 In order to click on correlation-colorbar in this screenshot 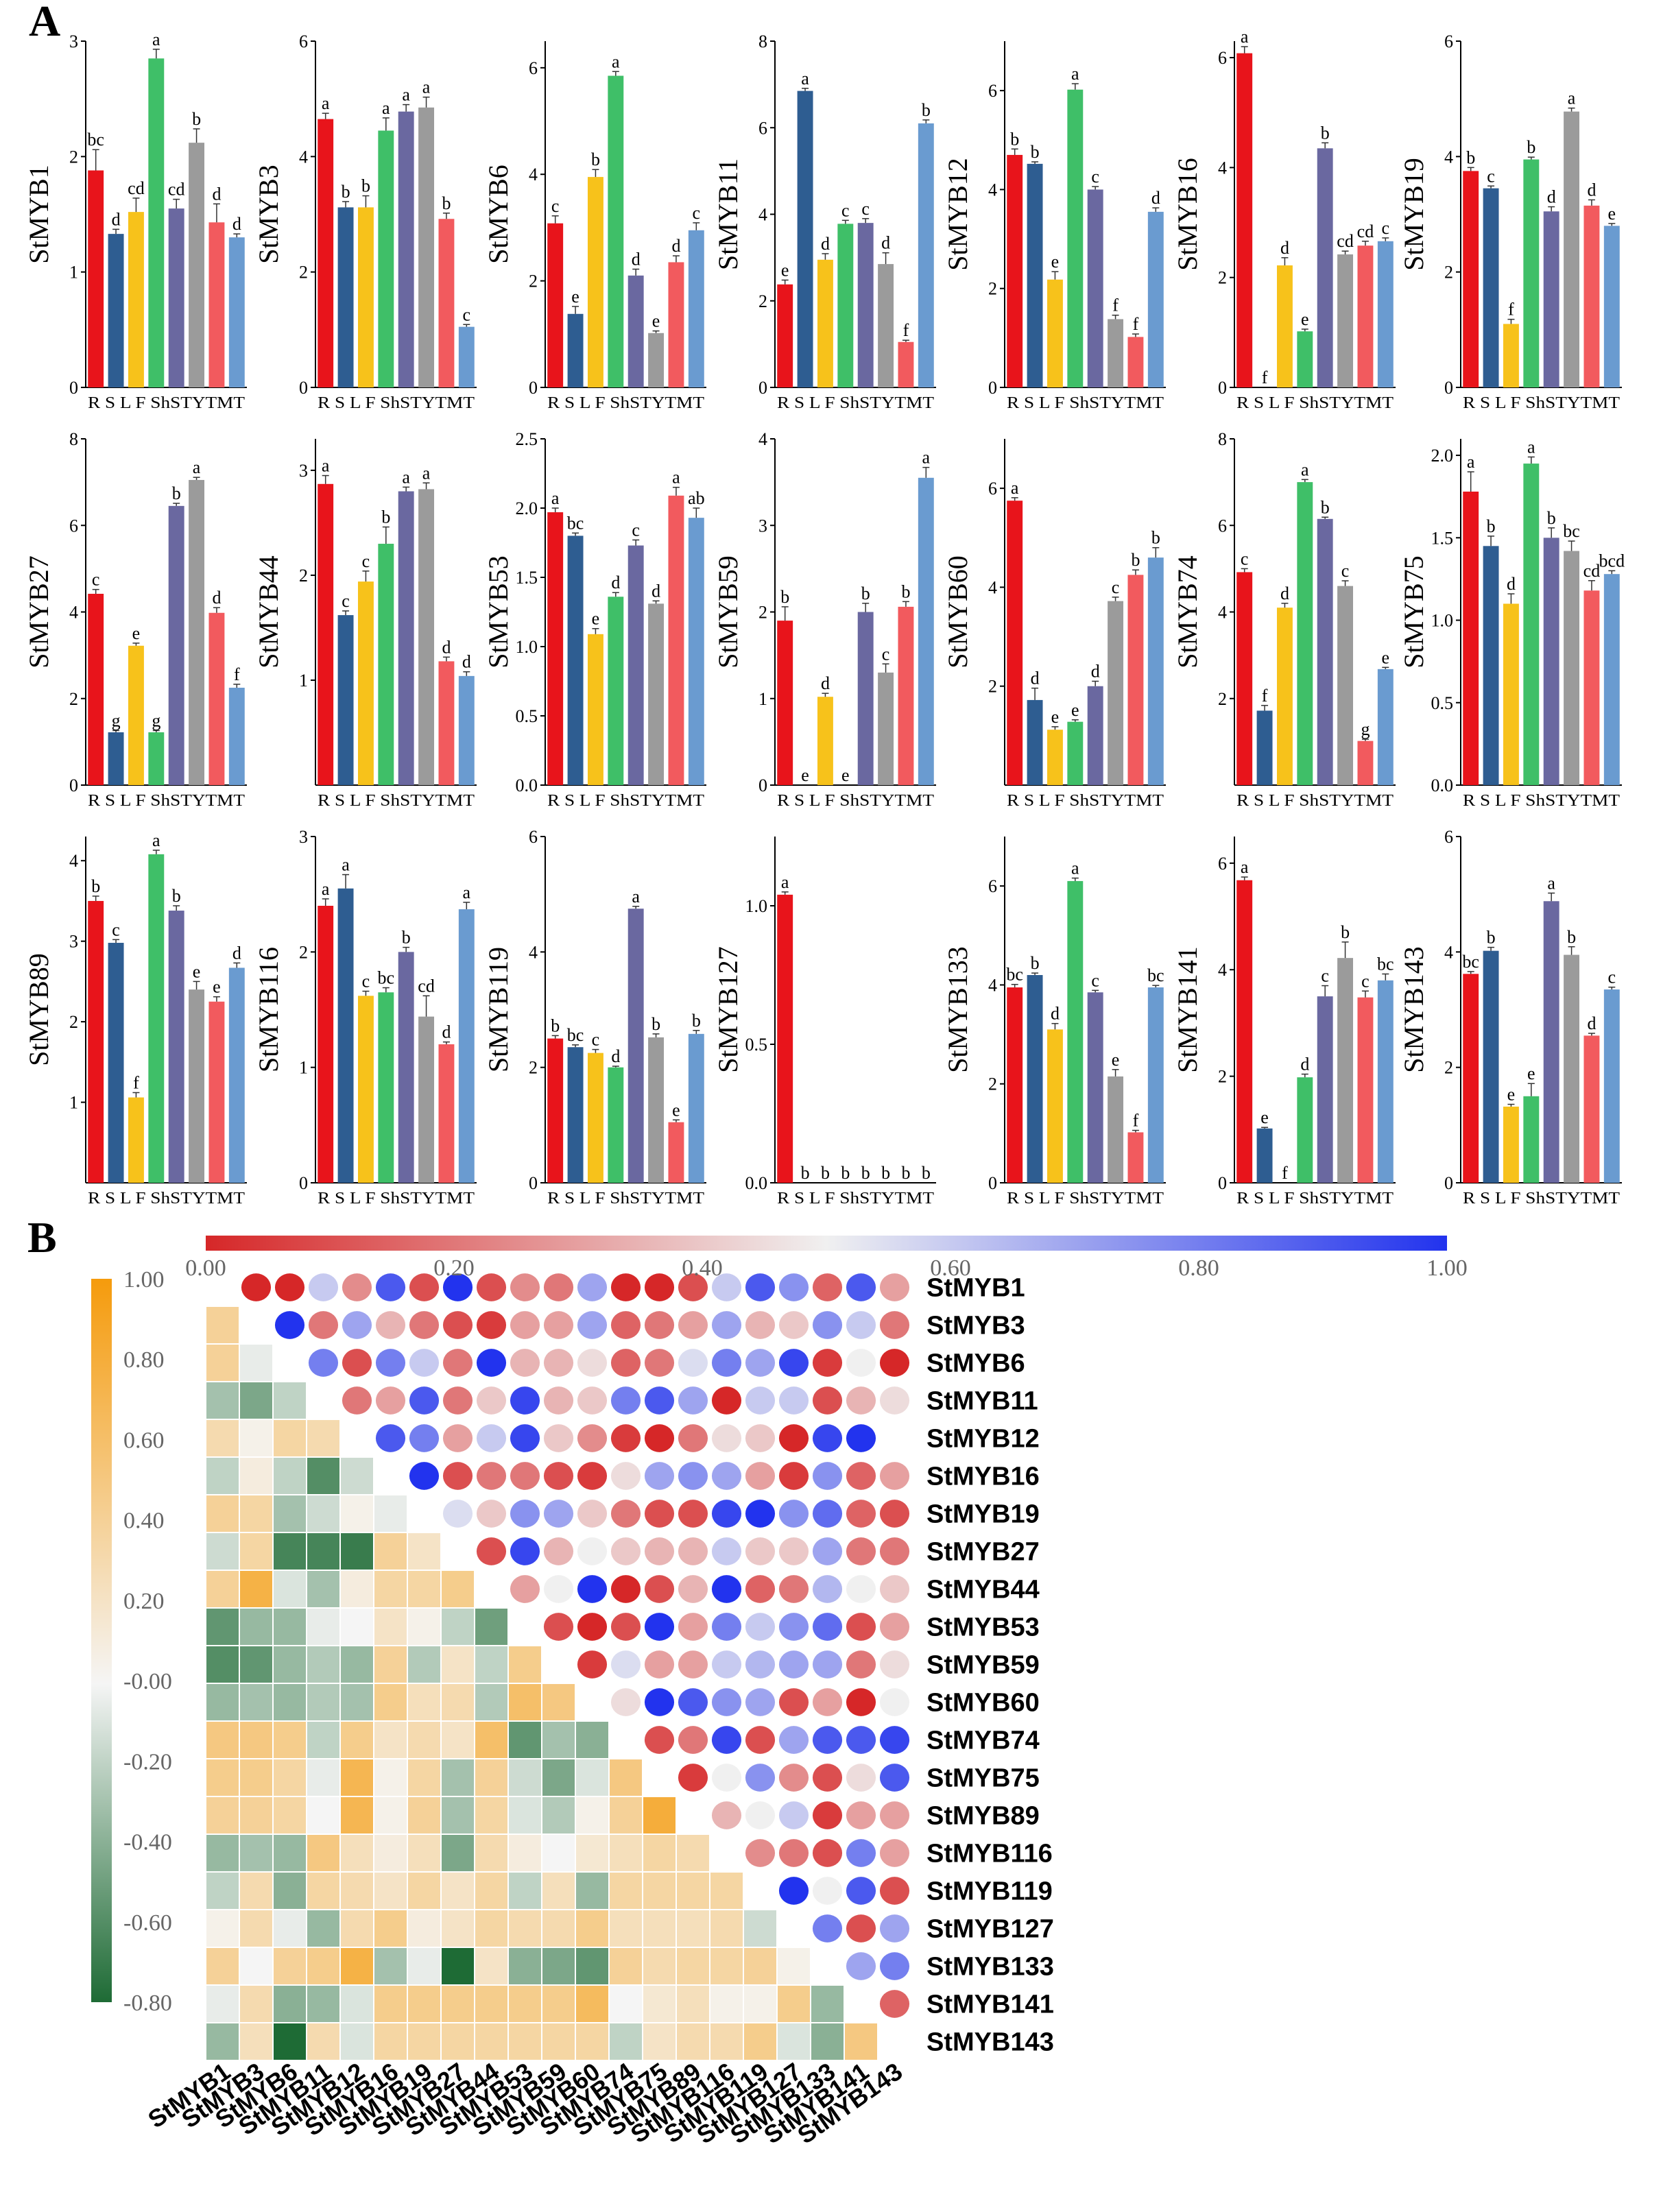, I will do `click(102, 1640)`.